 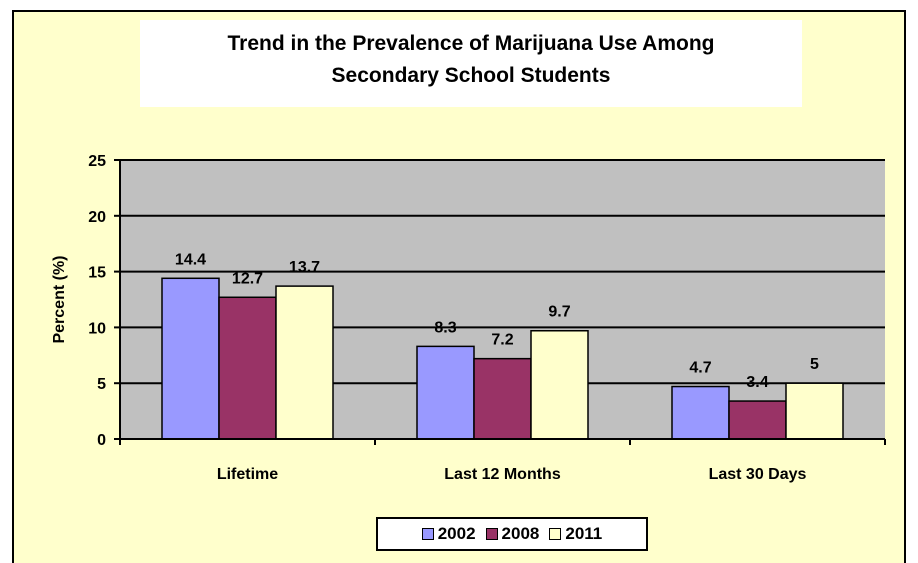 I want to click on y-axis-title: Percent (%), so click(x=59, y=299).